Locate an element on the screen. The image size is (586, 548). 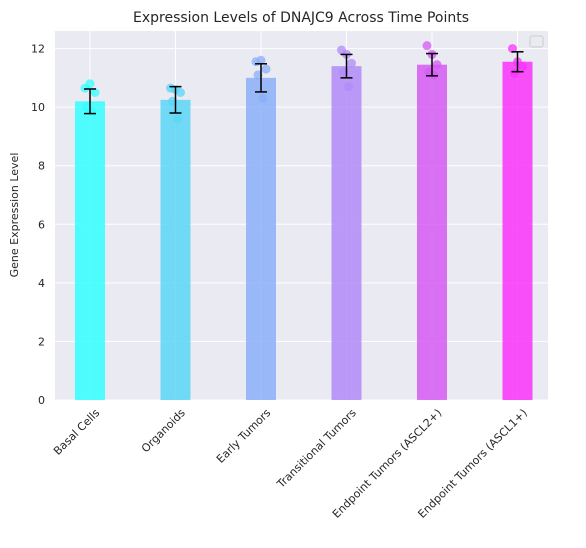
y-tick-label: 6 is located at coordinates (41, 224).